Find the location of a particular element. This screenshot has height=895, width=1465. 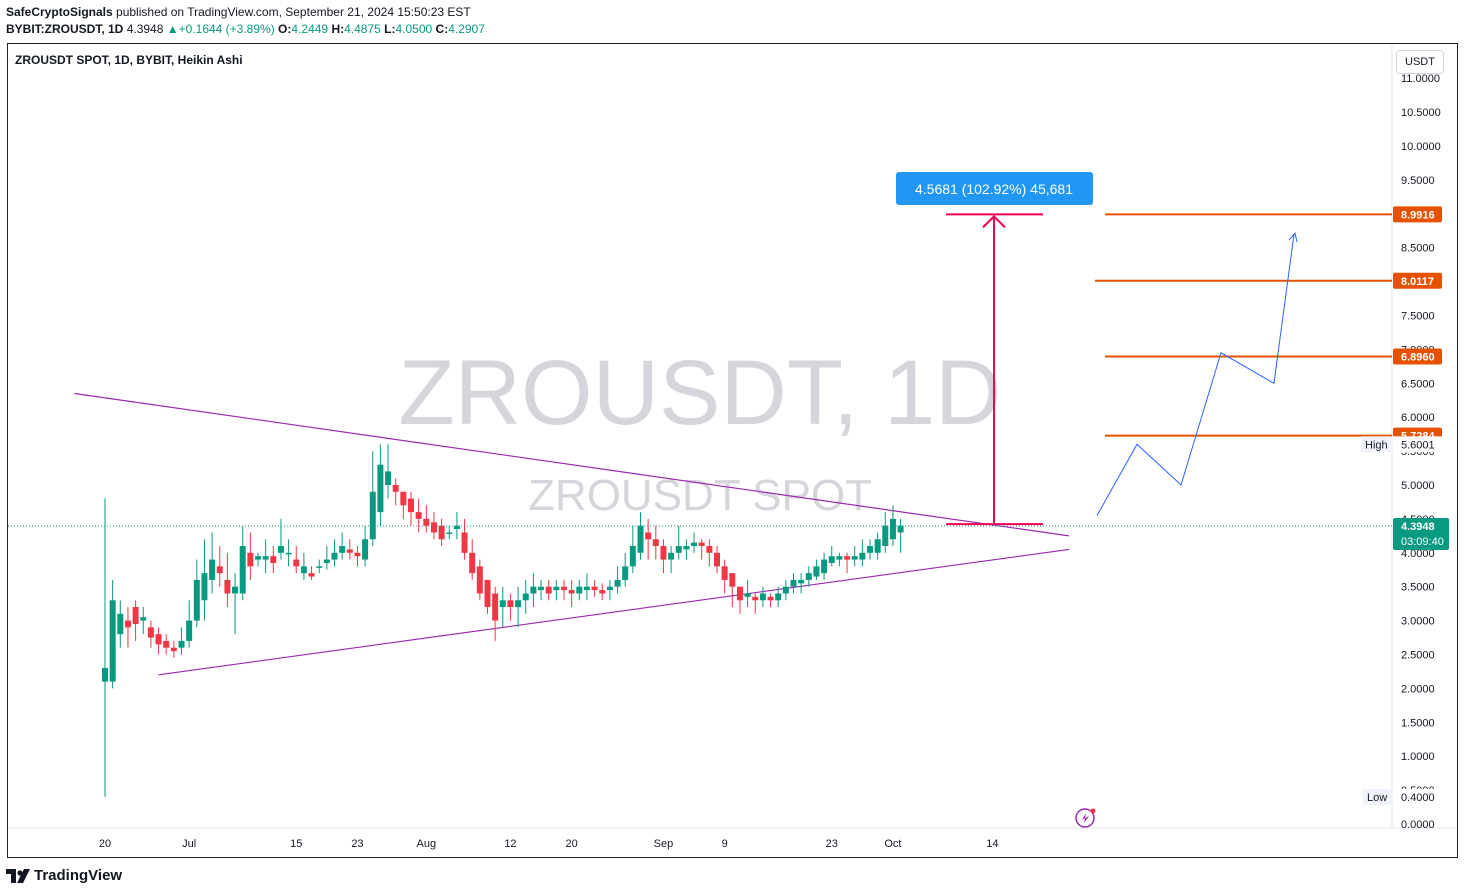

currency-button: USDT is located at coordinates (1420, 62).